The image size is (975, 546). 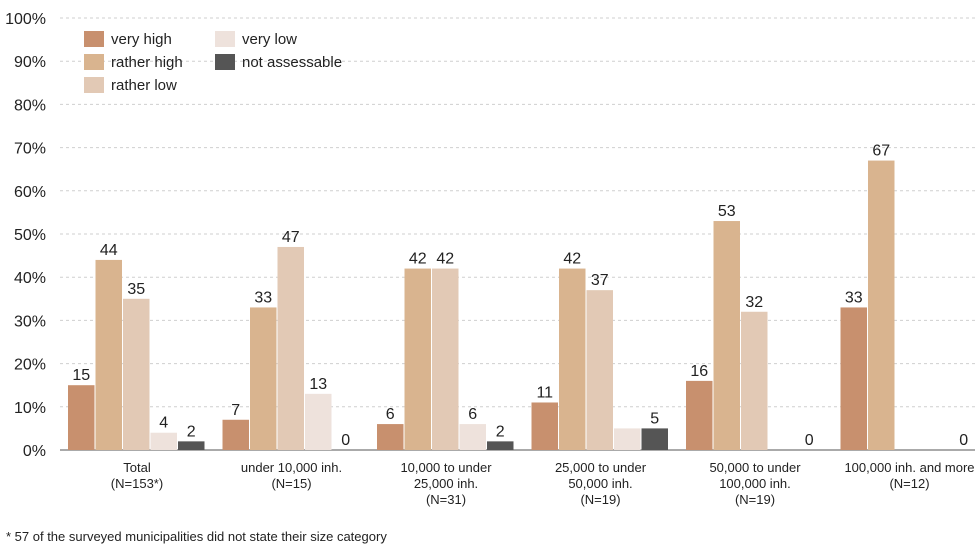 I want to click on y-tick-label: 40%, so click(x=30, y=278).